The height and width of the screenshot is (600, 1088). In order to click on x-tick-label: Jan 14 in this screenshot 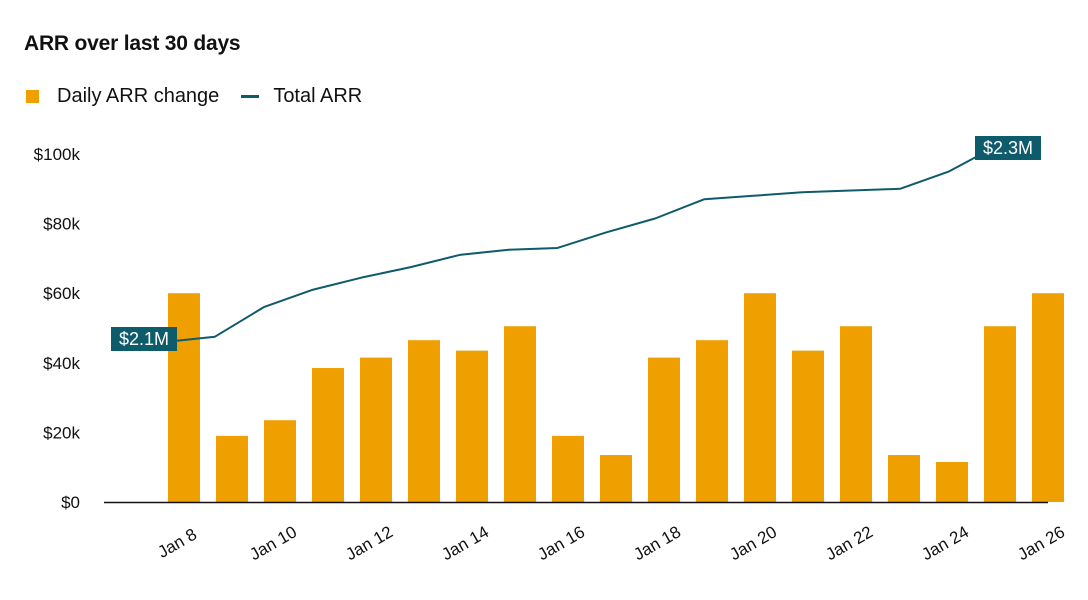, I will do `click(465, 543)`.